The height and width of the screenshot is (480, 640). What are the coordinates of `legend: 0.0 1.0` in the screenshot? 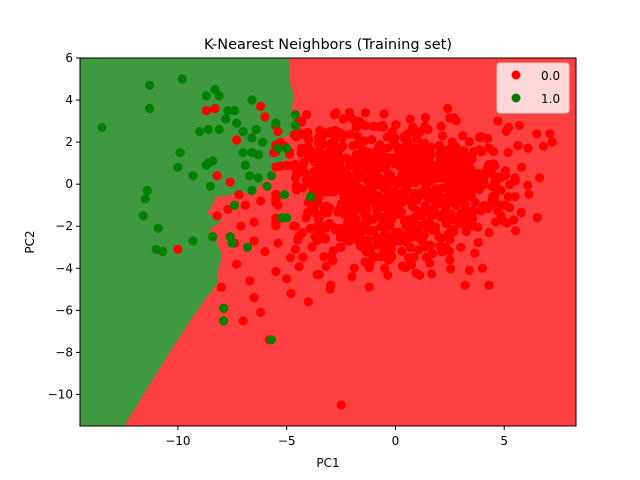 It's located at (533, 88).